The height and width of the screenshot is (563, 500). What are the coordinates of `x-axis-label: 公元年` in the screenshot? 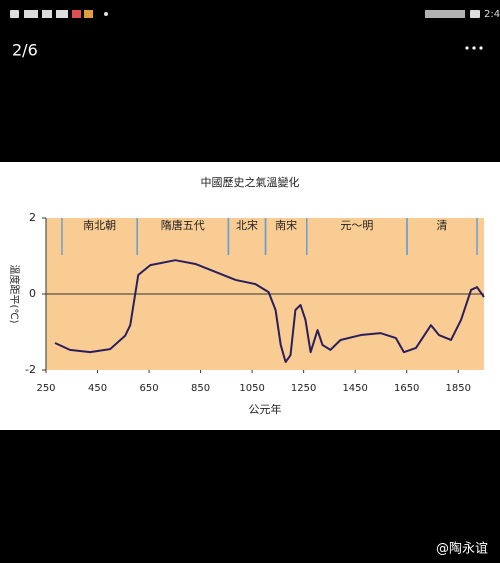 It's located at (265, 409).